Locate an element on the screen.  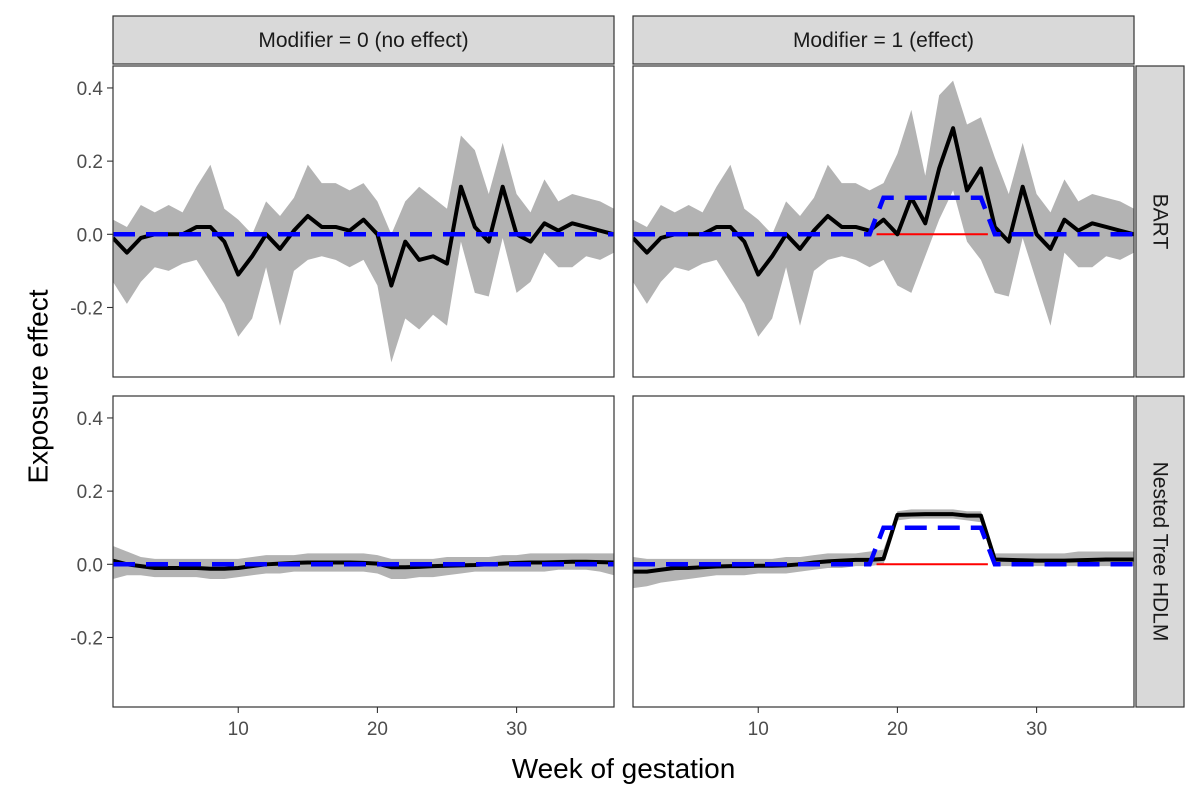
column-strip-label: Modifier = 0 (no effect) is located at coordinates (363, 40).